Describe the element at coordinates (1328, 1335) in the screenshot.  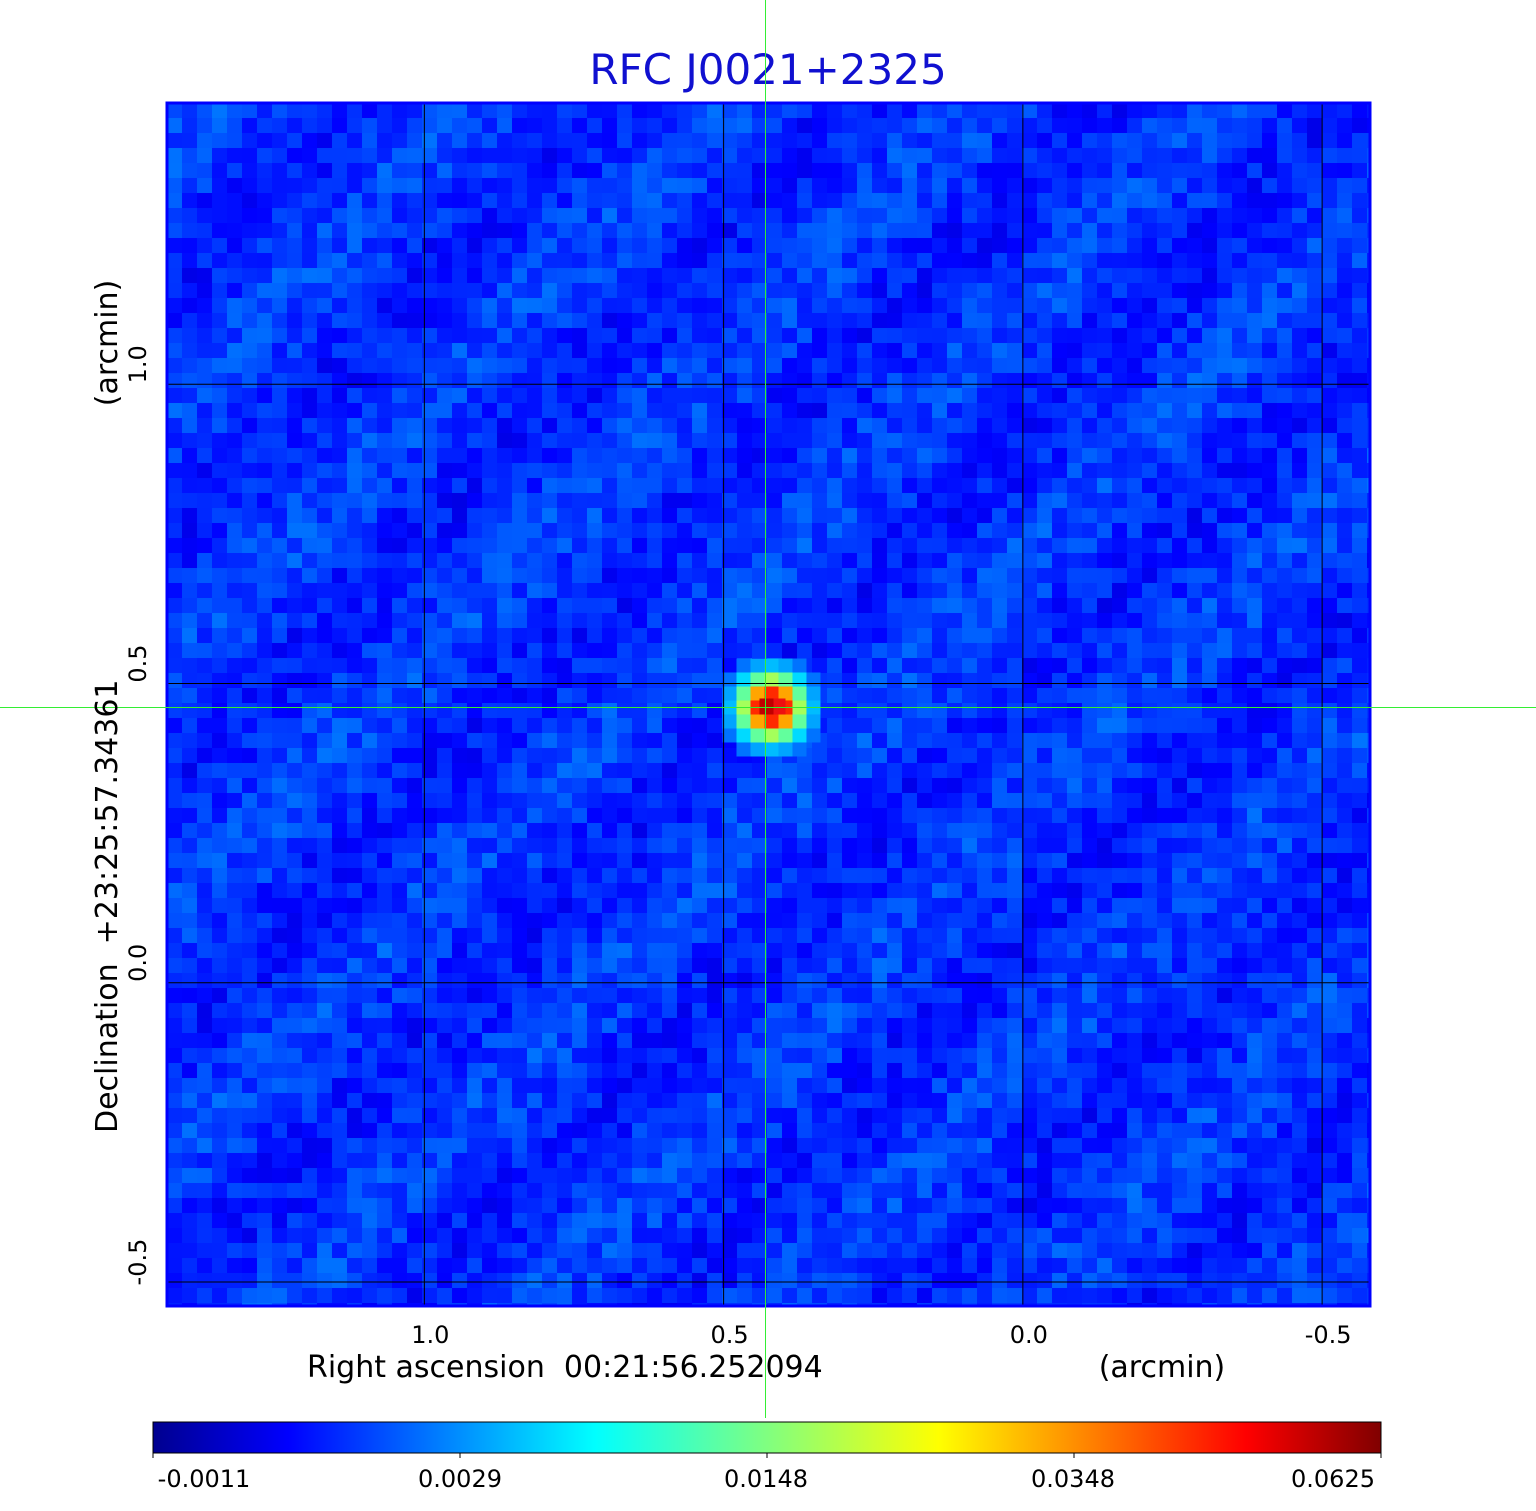
I see `x-tick-label: -0.5` at that location.